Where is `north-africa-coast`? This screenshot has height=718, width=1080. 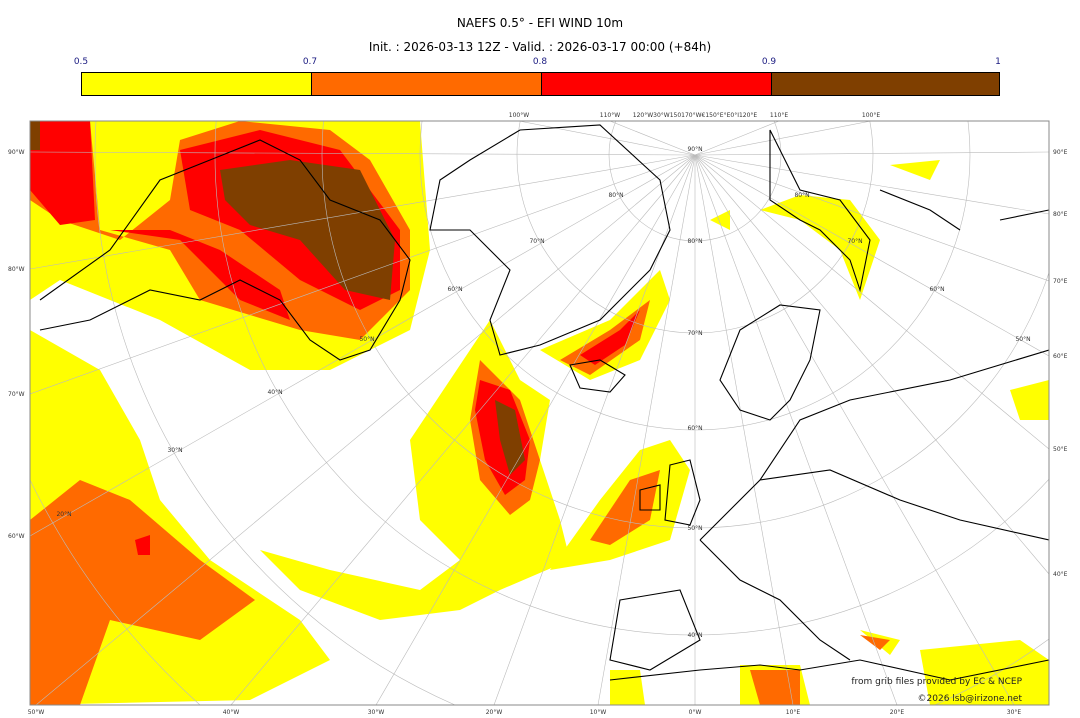 north-africa-coast is located at coordinates (829, 670).